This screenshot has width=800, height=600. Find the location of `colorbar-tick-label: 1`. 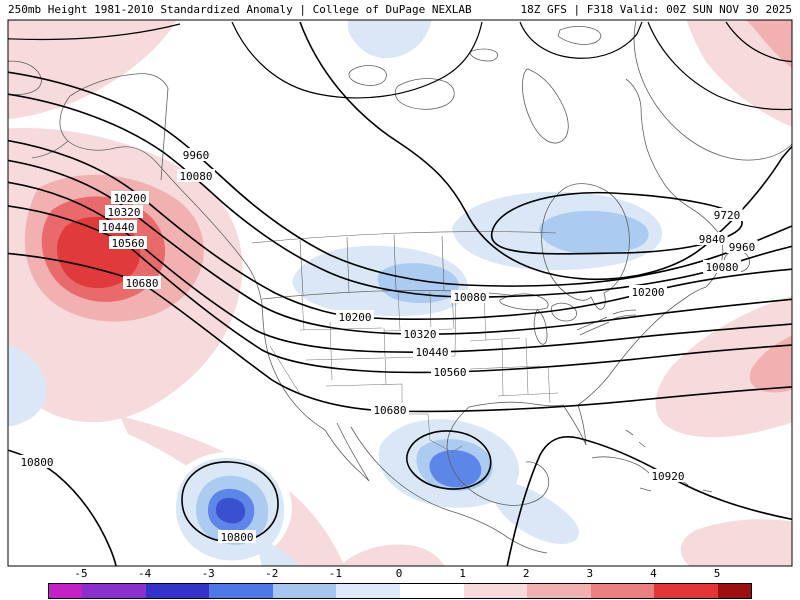

colorbar-tick-label: 1 is located at coordinates (462, 573).